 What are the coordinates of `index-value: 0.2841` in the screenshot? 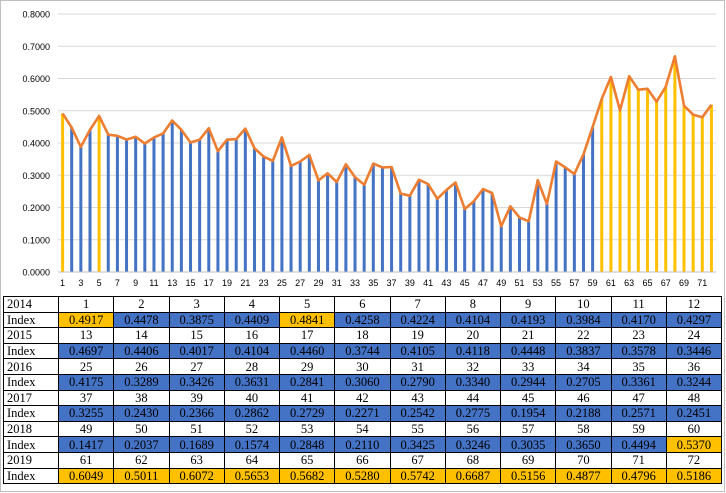 It's located at (307, 382).